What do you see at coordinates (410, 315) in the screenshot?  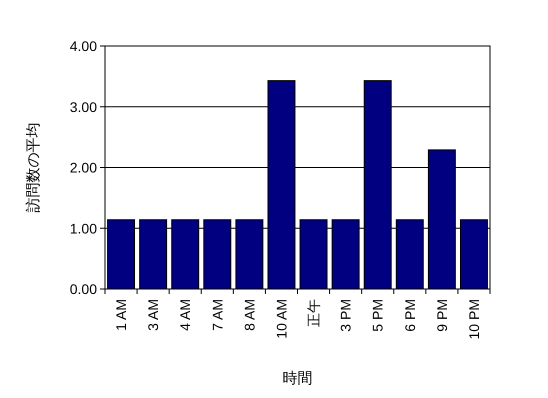 I see `x-tick-label: 6 PM` at bounding box center [410, 315].